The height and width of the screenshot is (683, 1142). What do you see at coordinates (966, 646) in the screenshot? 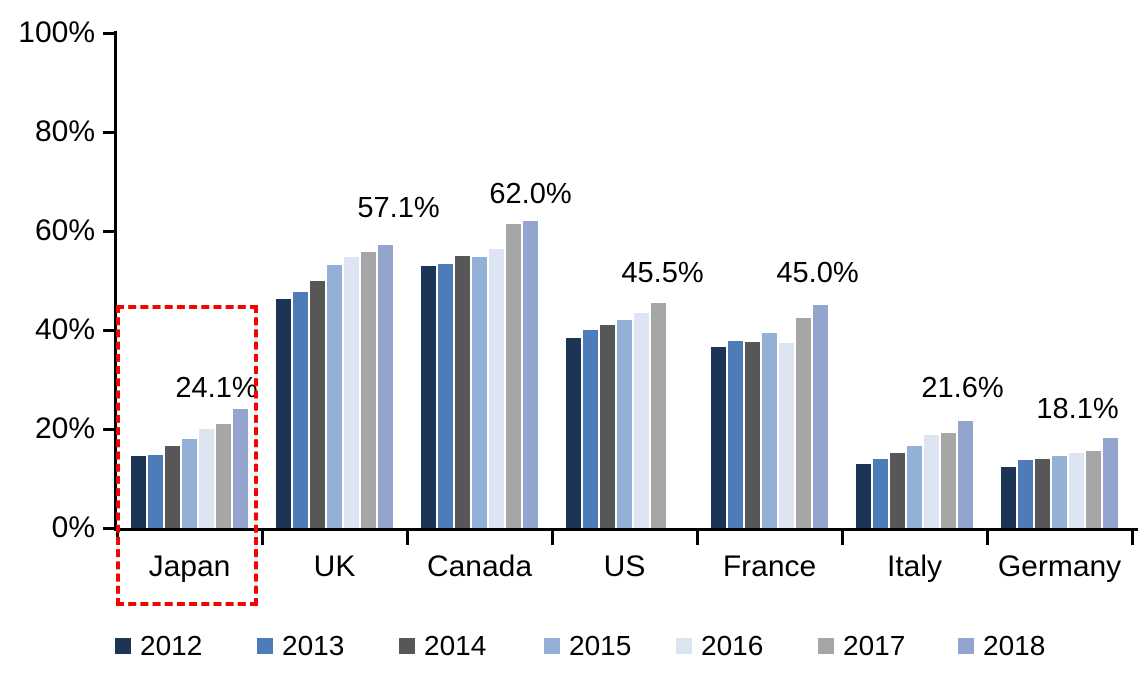
I see `legend-swatch-2018` at bounding box center [966, 646].